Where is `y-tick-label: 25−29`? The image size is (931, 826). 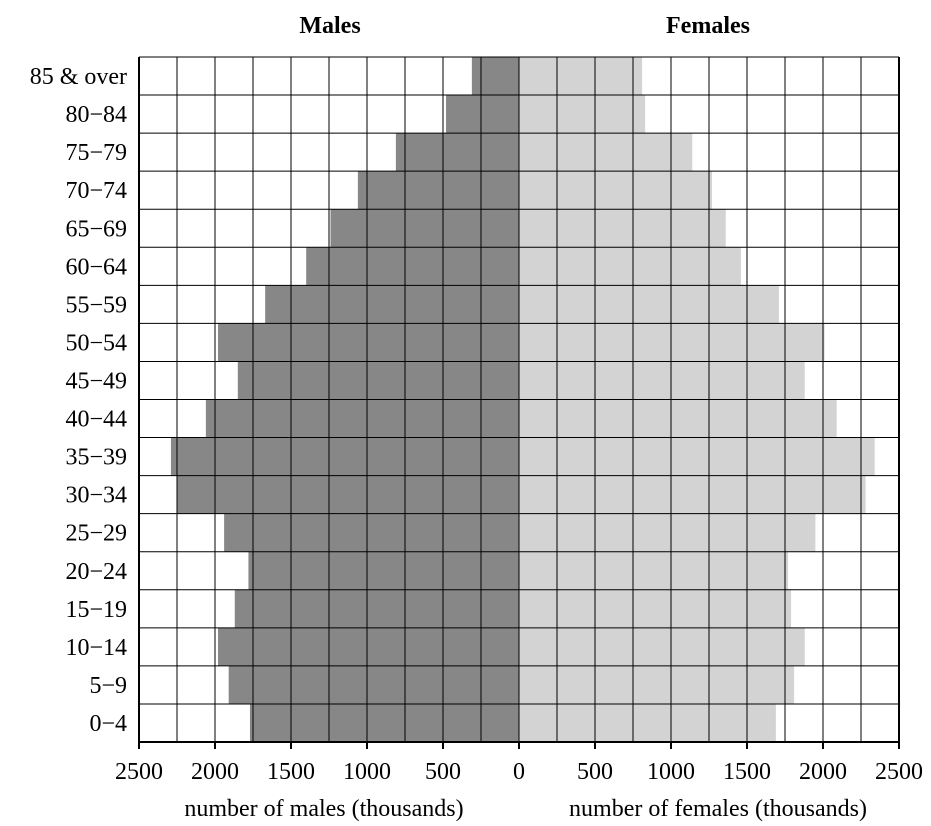 y-tick-label: 25−29 is located at coordinates (96, 534).